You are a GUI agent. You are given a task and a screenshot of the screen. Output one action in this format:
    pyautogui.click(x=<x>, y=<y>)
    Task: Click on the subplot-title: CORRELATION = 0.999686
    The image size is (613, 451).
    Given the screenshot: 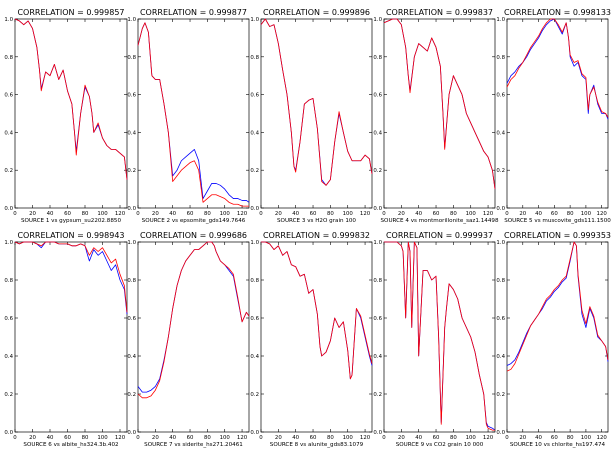 What is the action you would take?
    pyautogui.click(x=193, y=235)
    